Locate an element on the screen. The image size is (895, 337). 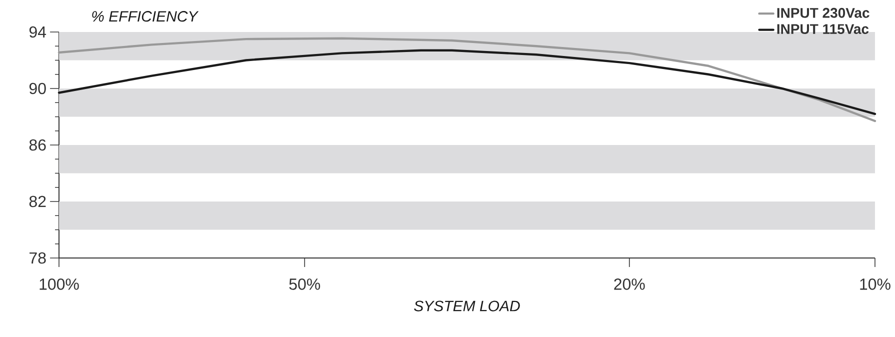
legend-label: INPUT 230Vac is located at coordinates (823, 13).